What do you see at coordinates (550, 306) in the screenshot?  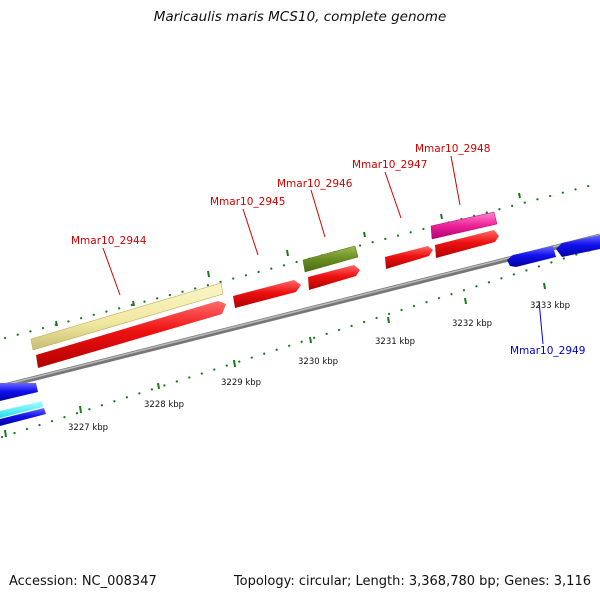 I see `tick-label-3233: 3233 kbp` at bounding box center [550, 306].